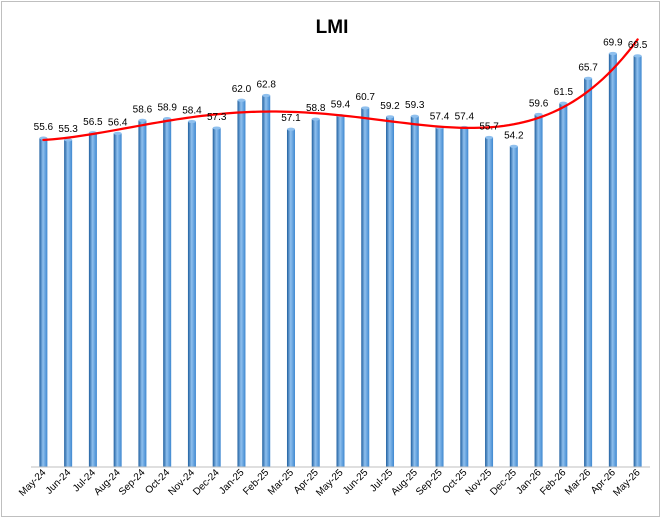 The width and height of the screenshot is (663, 520). What do you see at coordinates (627, 483) in the screenshot?
I see `x-tick-may-26: May-26` at bounding box center [627, 483].